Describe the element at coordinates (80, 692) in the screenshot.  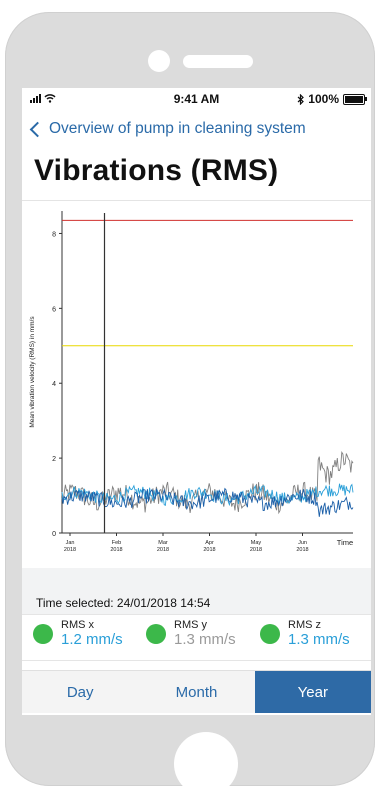
I see `tab-day: Day` at that location.